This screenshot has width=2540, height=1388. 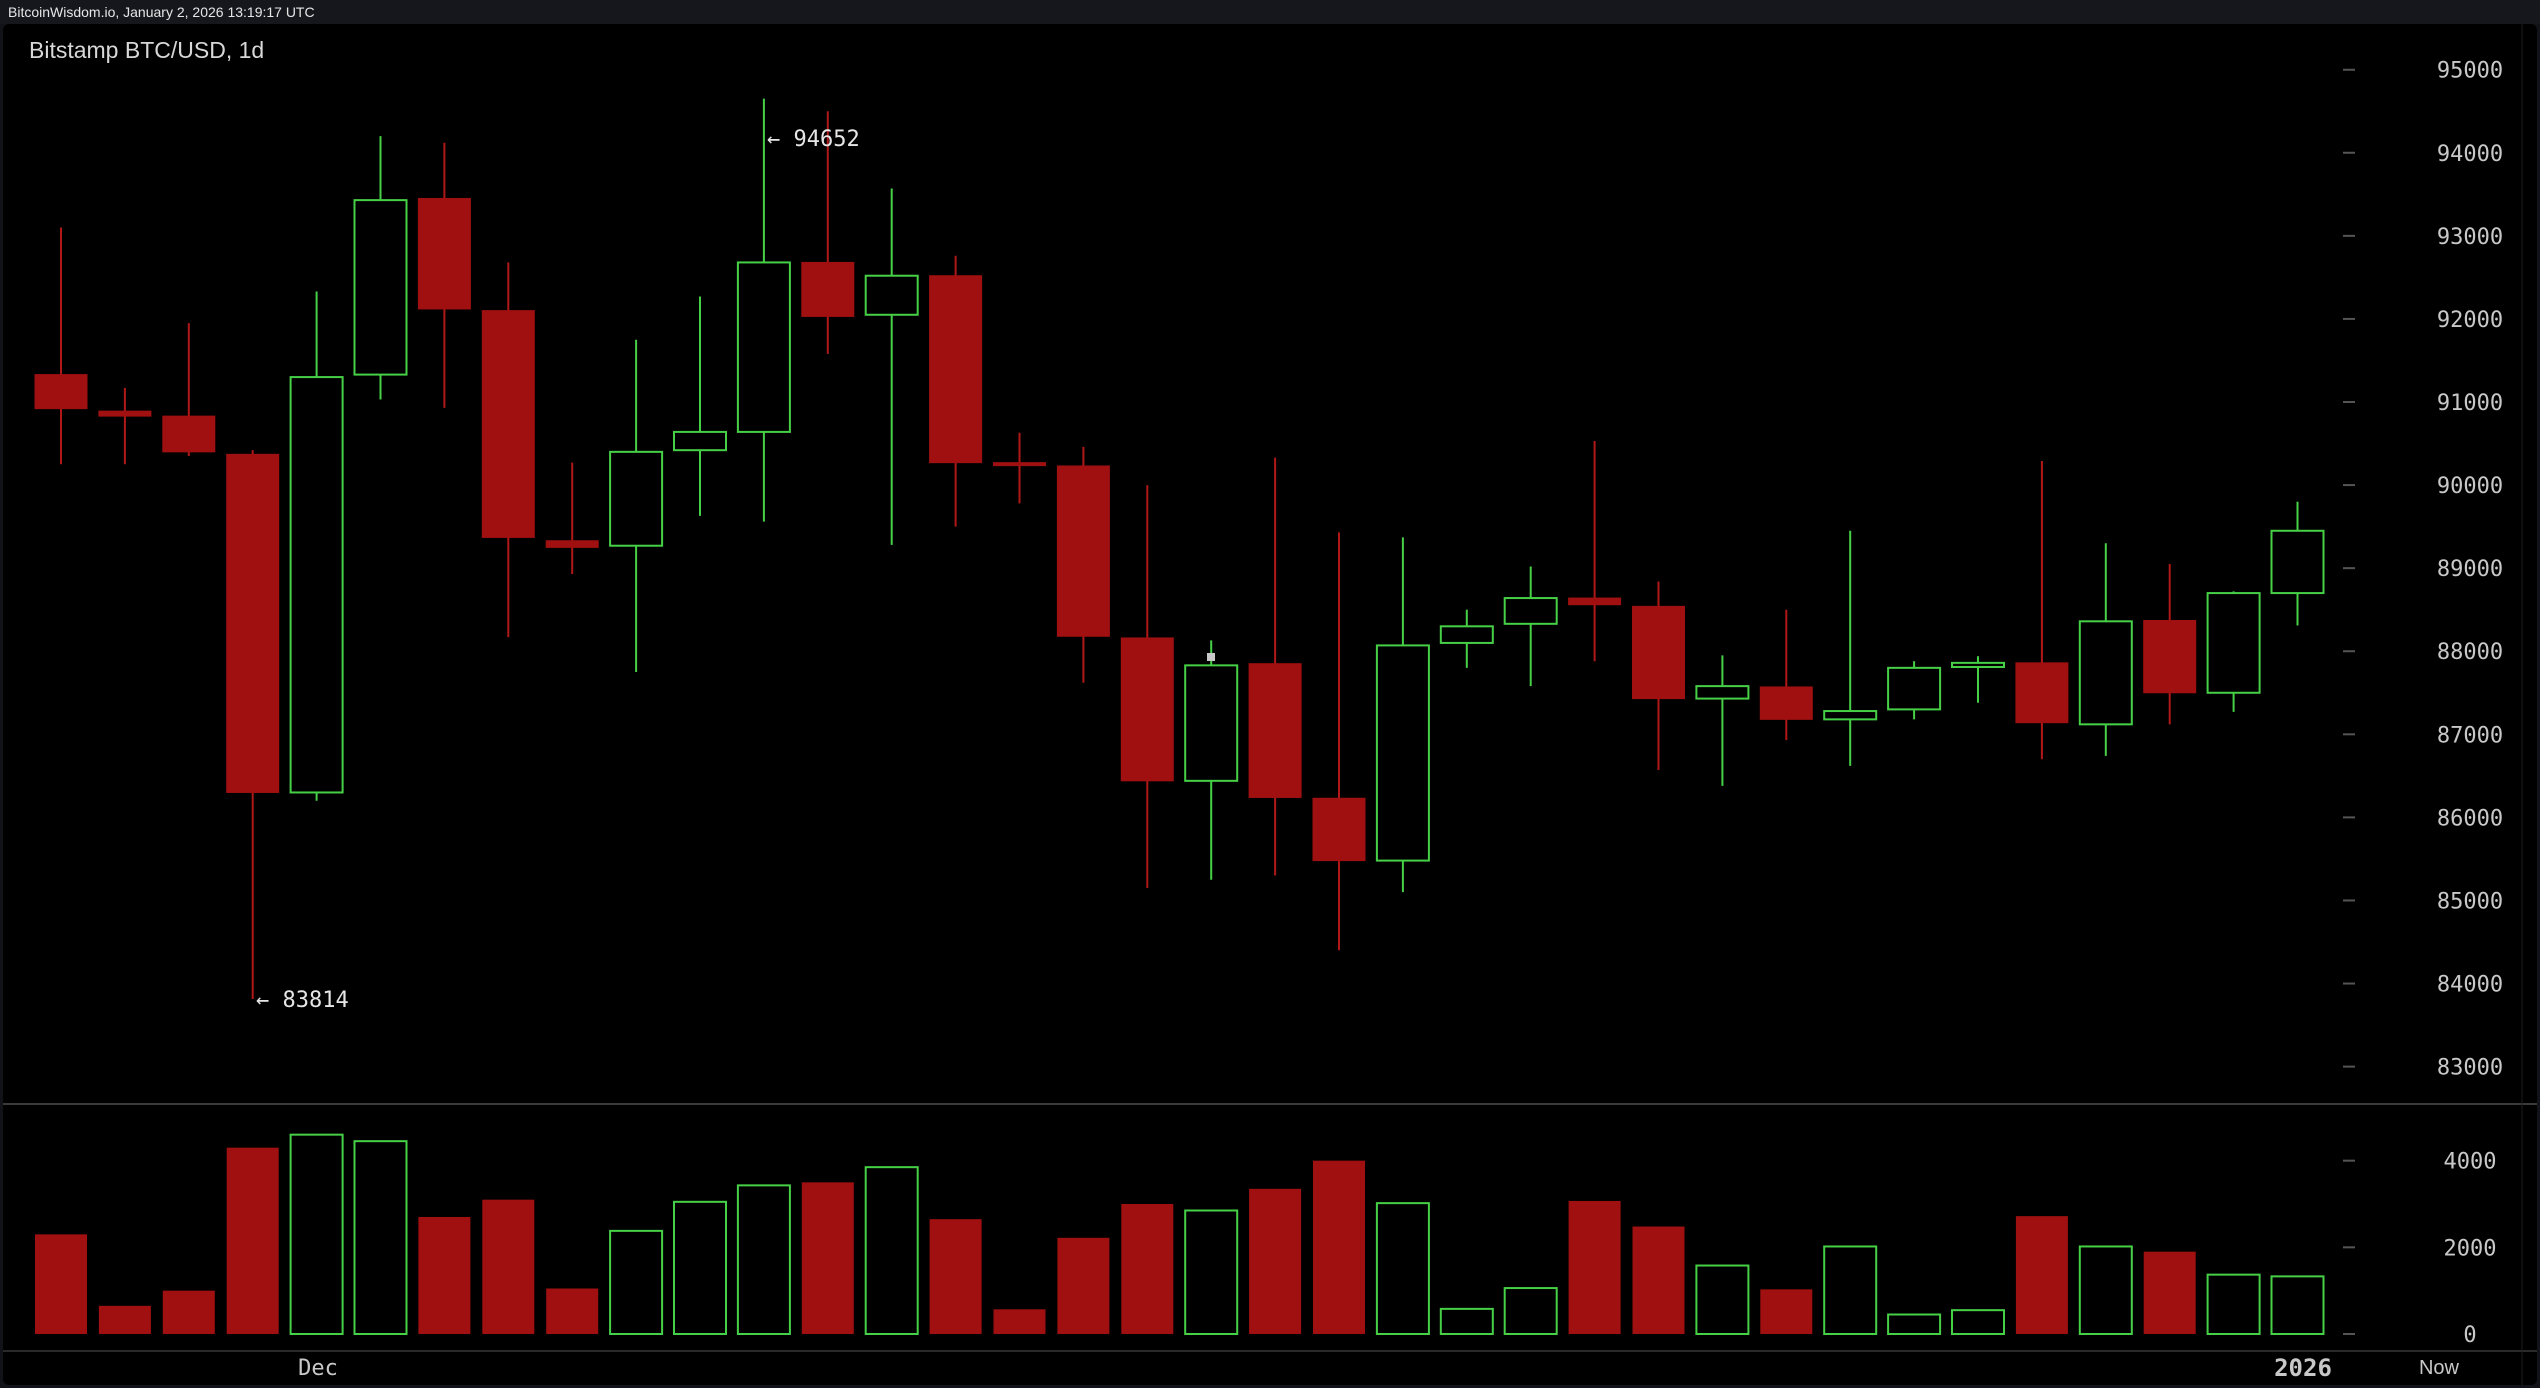 What do you see at coordinates (2470, 569) in the screenshot?
I see `price-tick-label: 89000` at bounding box center [2470, 569].